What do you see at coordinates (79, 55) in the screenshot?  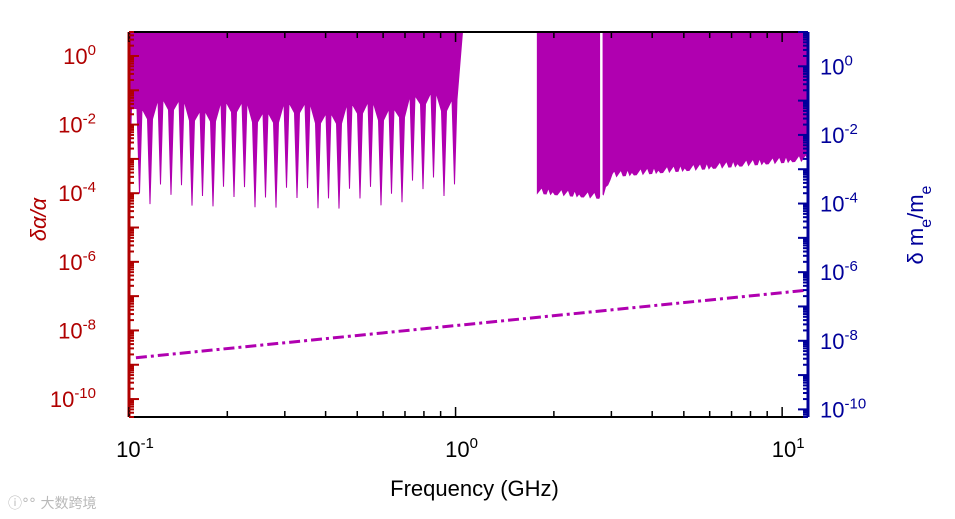 I see `left-tick-label: 10⁰` at bounding box center [79, 55].